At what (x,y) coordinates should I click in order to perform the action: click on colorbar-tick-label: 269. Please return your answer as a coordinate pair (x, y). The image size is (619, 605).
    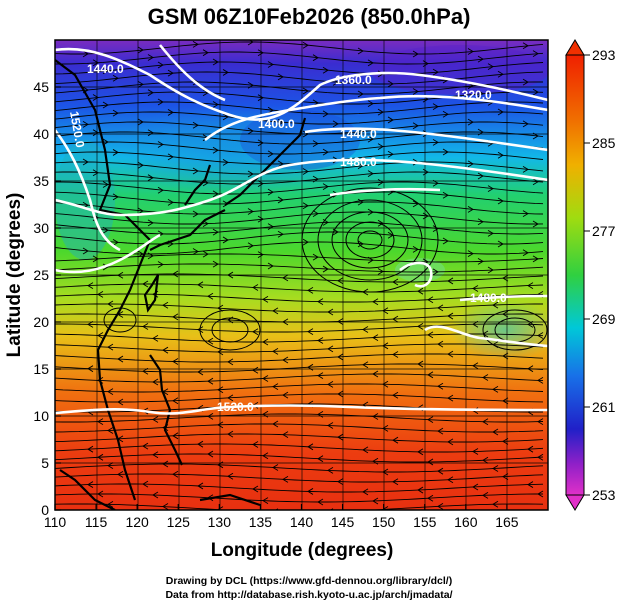
    Looking at the image, I should click on (604, 319).